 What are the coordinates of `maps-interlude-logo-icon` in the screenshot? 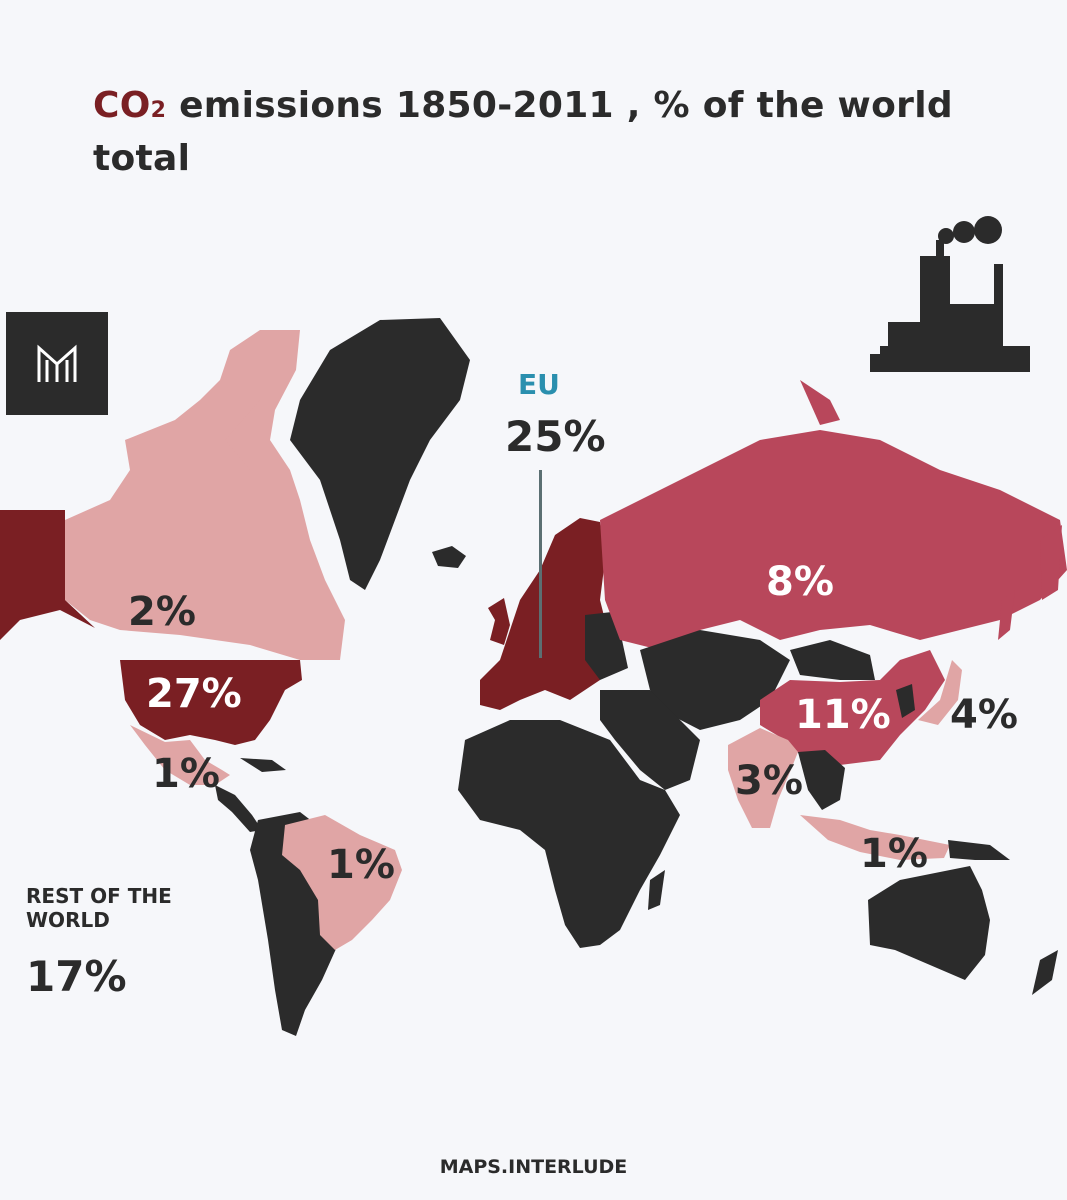 It's located at (57, 363).